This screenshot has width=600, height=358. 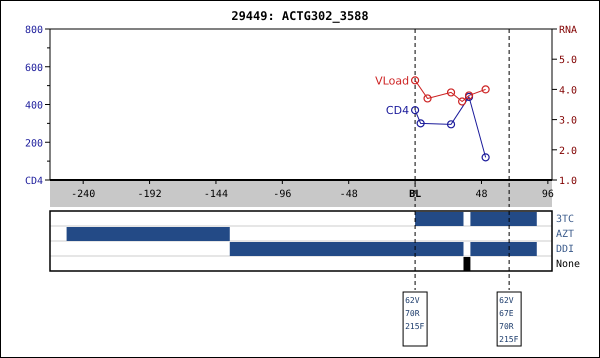 What do you see at coordinates (568, 121) in the screenshot?
I see `y2-tick-label: 3.0` at bounding box center [568, 121].